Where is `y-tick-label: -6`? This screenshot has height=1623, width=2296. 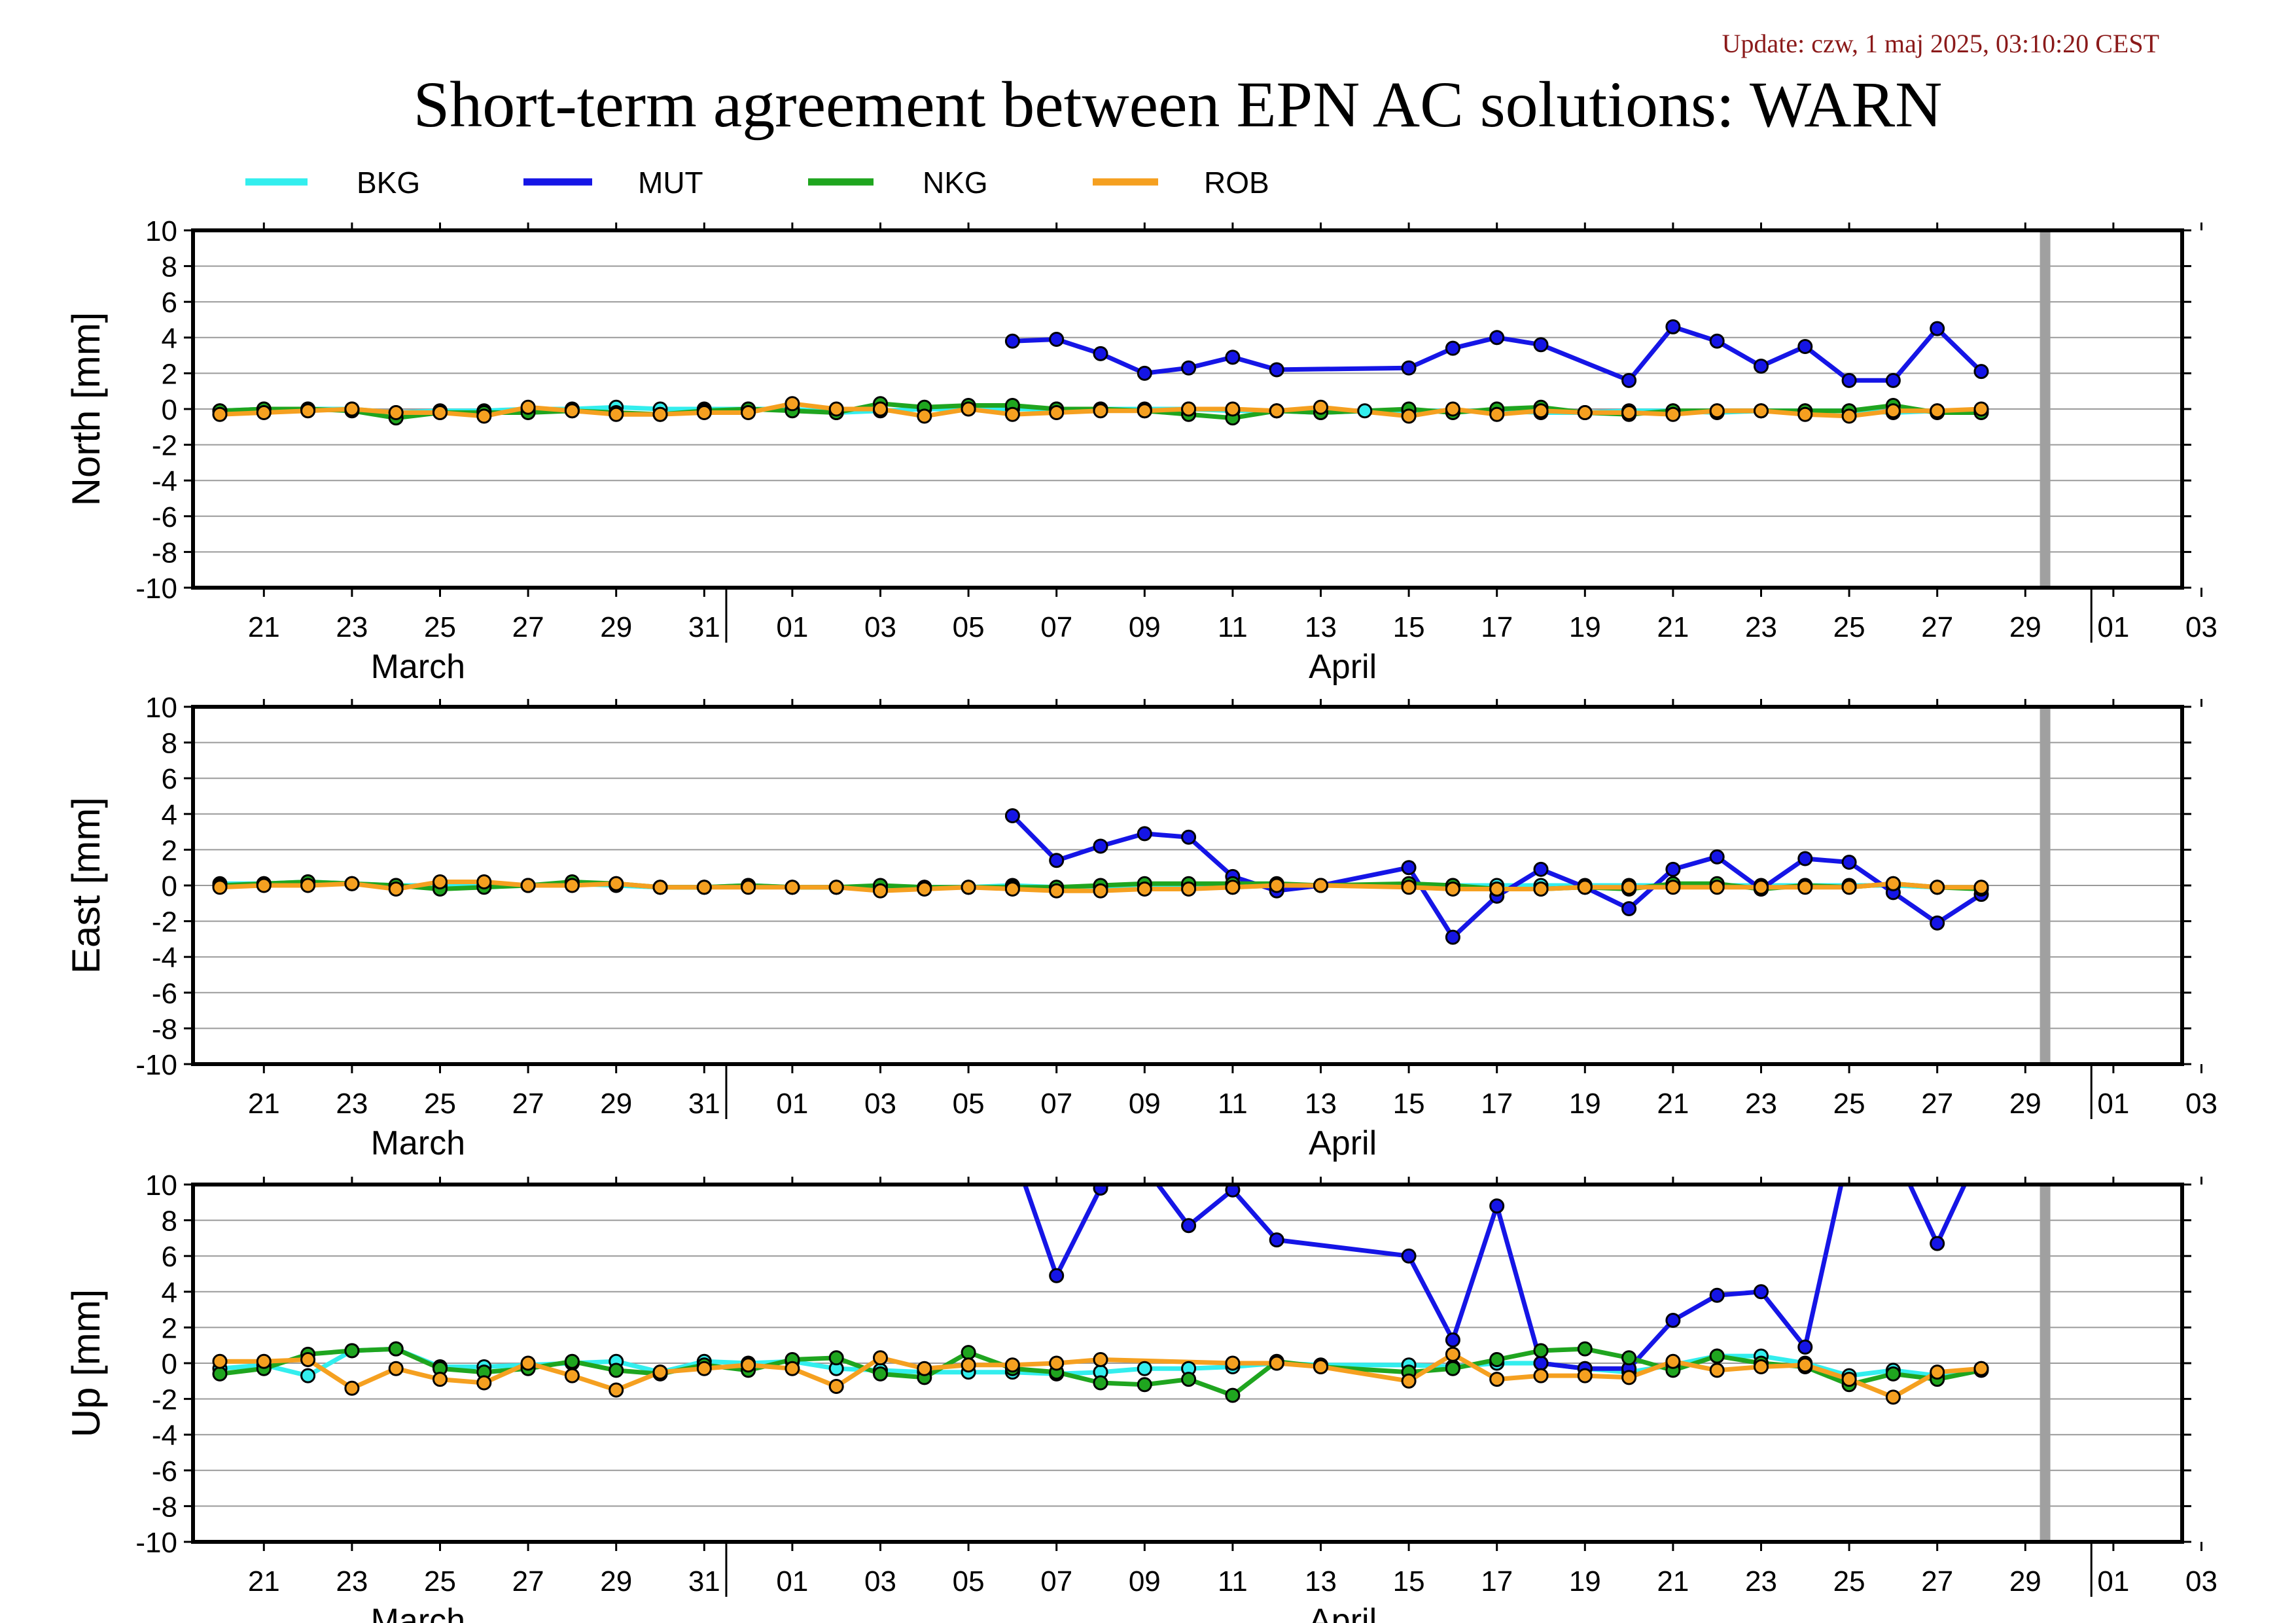 y-tick-label: -6 is located at coordinates (164, 517).